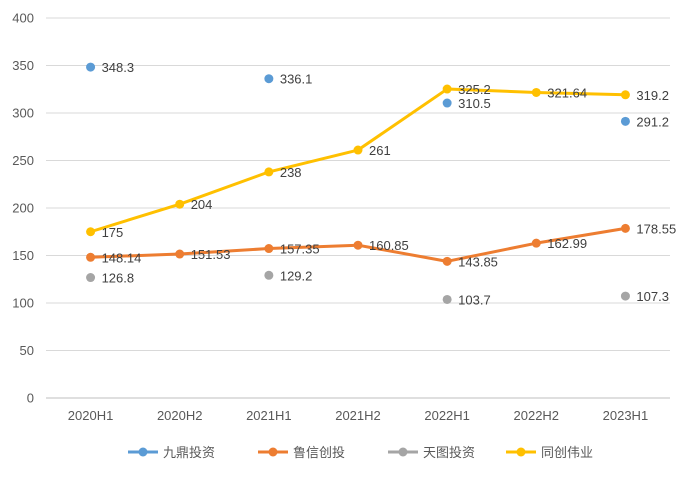 The width and height of the screenshot is (691, 481). Describe the element at coordinates (567, 452) in the screenshot. I see `legend-label: 同创伟业` at that location.